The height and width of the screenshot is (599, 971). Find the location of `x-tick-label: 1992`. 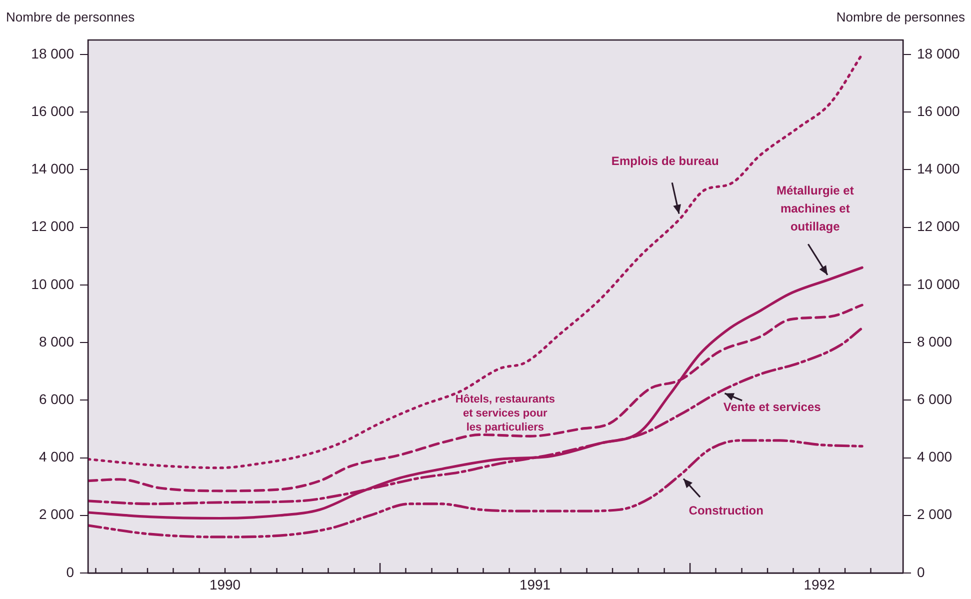

x-tick-label: 1992 is located at coordinates (820, 584).